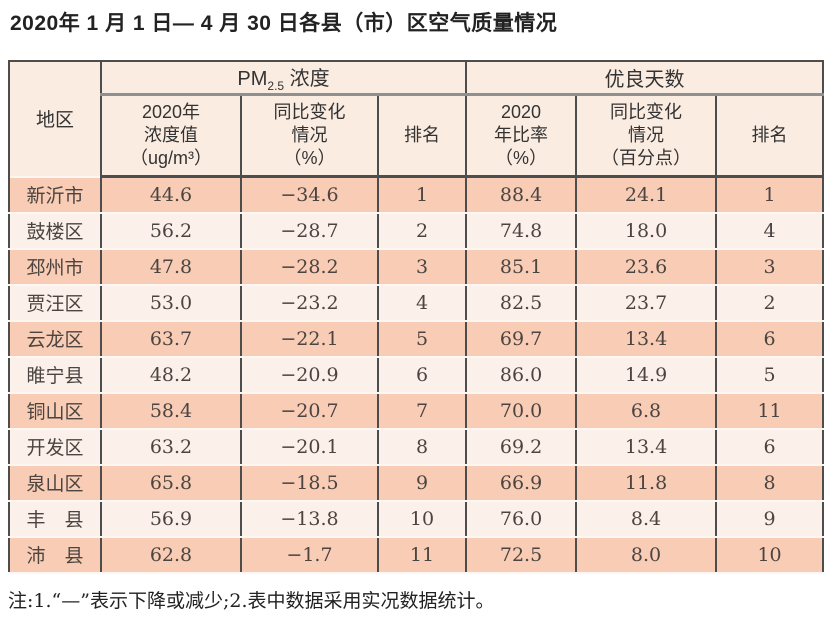  I want to click on days-change-cell: 23.7, so click(646, 302).